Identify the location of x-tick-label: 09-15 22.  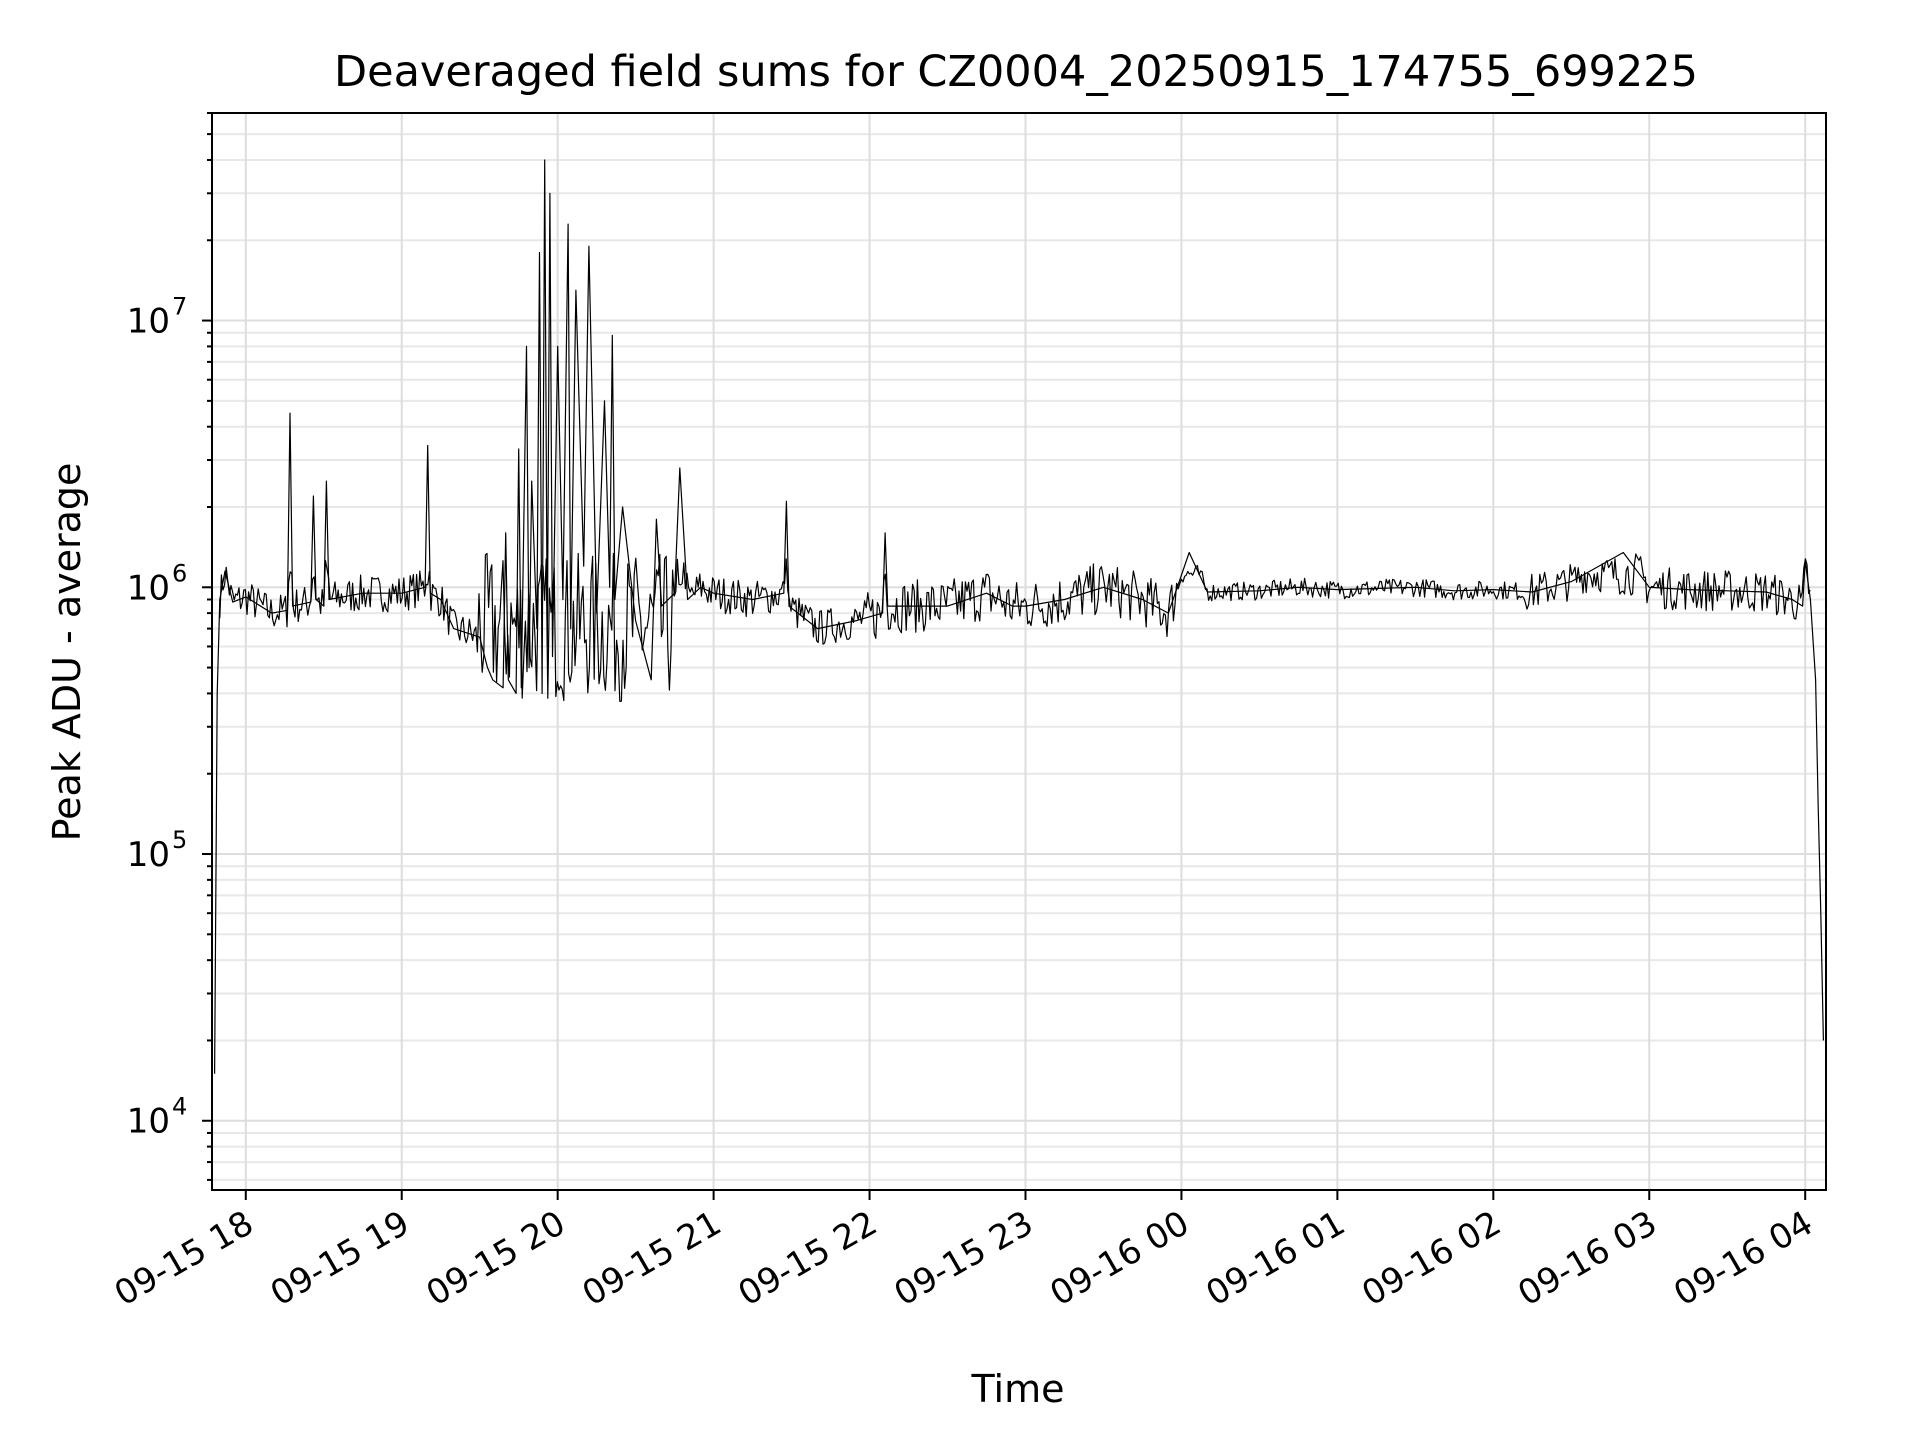
(808, 1258).